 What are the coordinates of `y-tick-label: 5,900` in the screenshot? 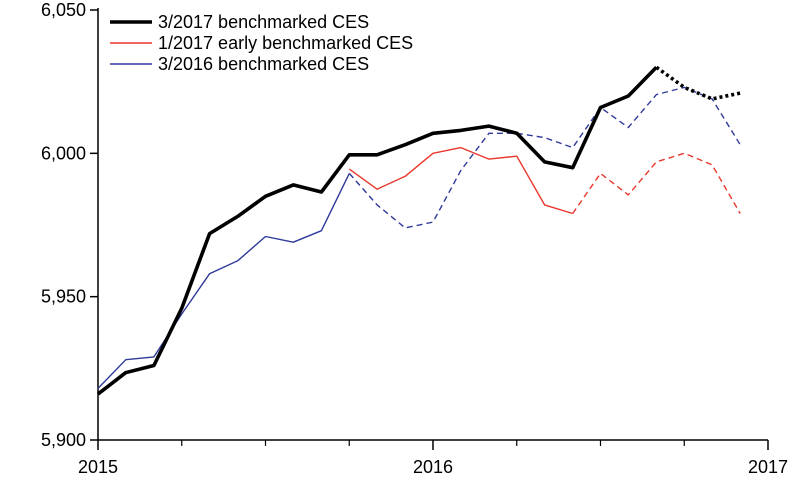 It's located at (63, 440).